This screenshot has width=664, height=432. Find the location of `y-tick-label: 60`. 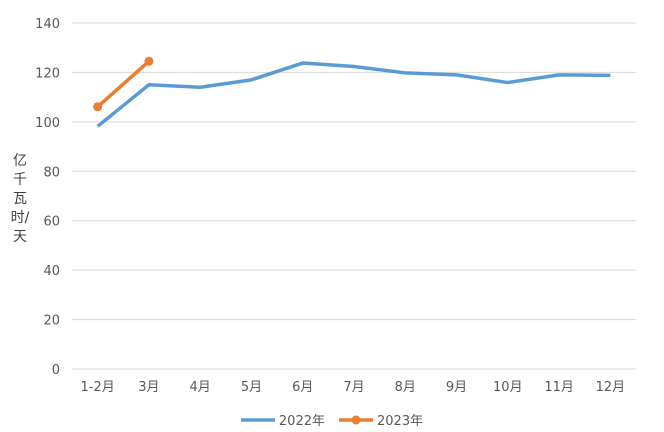

y-tick-label: 60 is located at coordinates (51, 222).